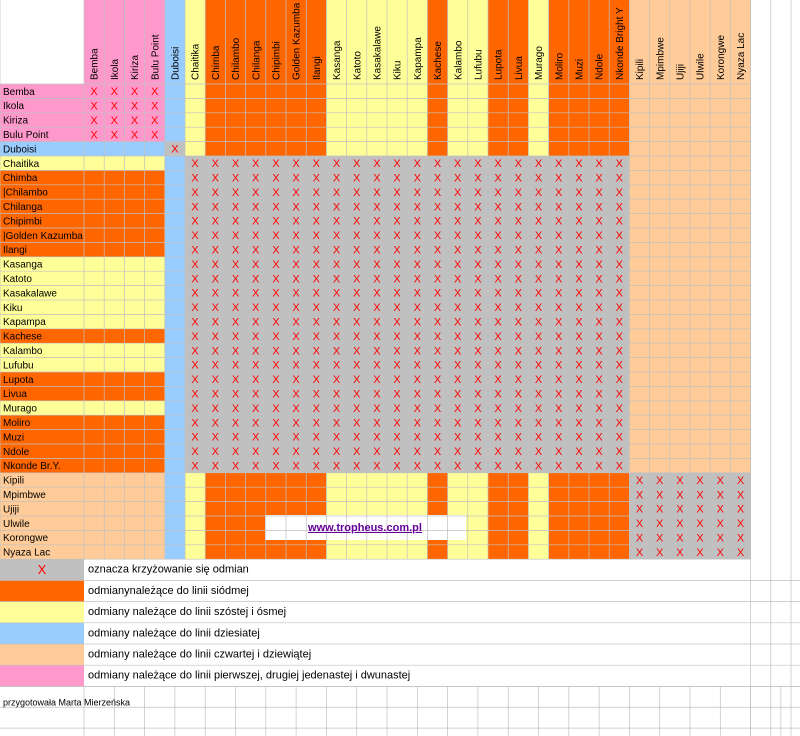  I want to click on row-label: Lufubu, so click(18, 365).